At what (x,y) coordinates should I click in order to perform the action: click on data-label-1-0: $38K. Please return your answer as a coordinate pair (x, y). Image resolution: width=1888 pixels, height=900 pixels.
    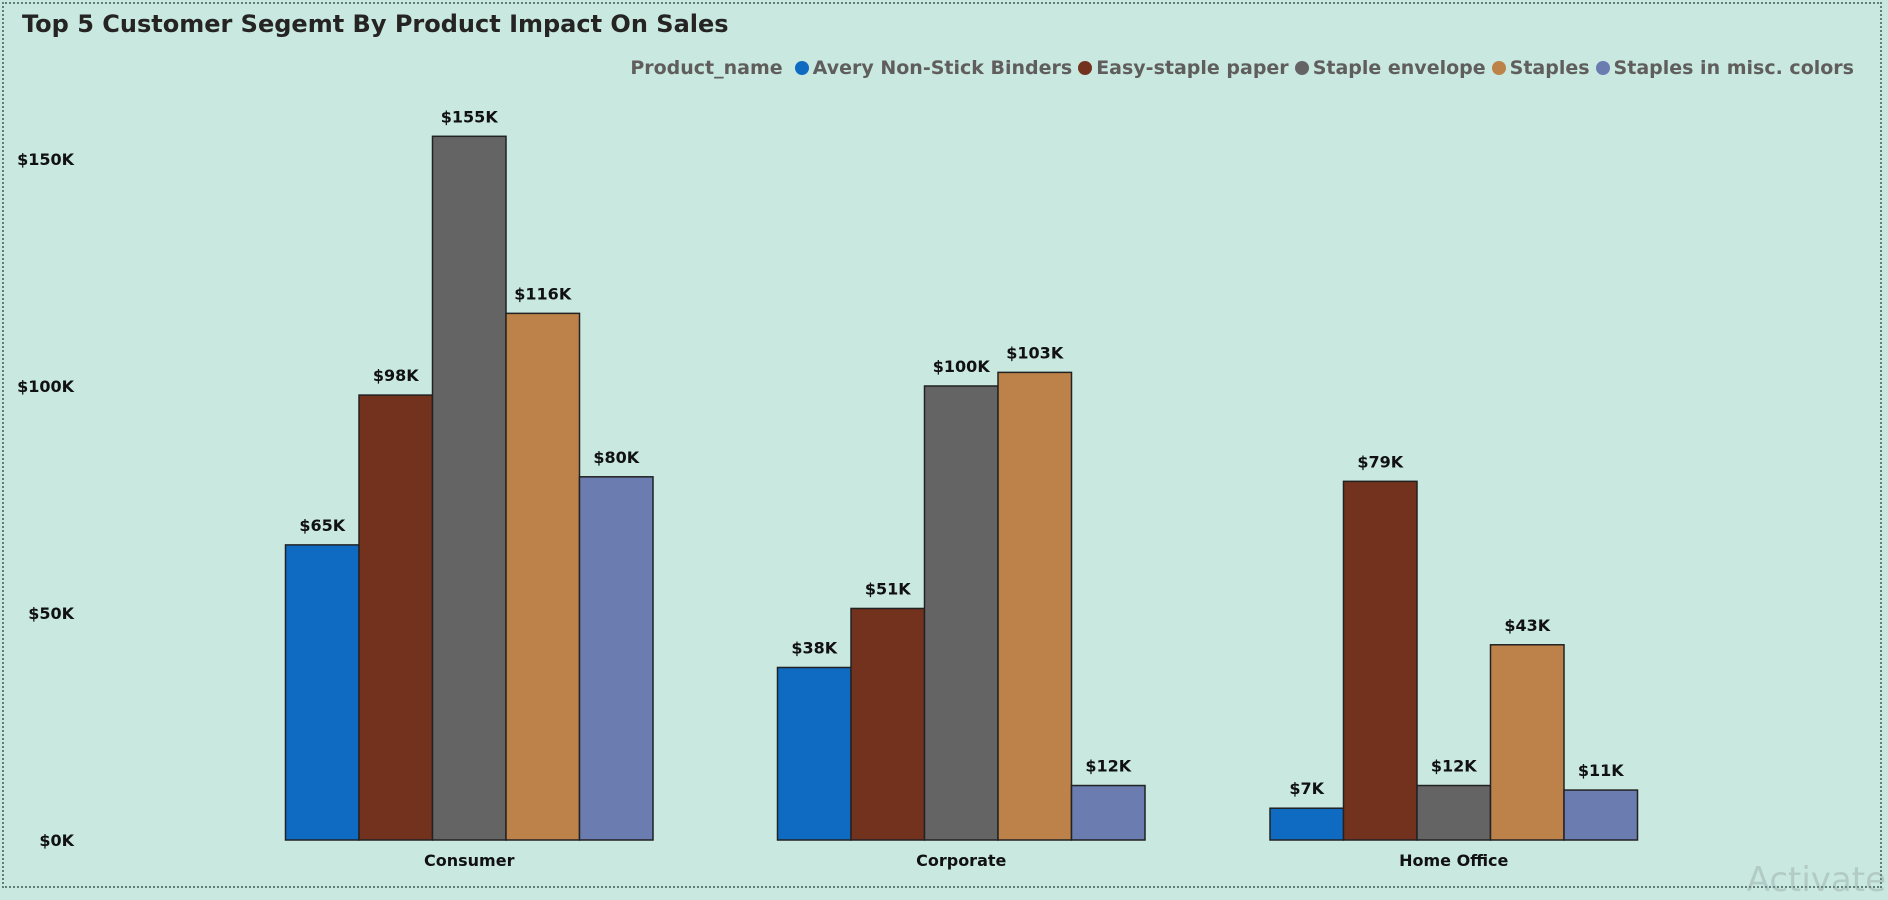
    Looking at the image, I should click on (814, 647).